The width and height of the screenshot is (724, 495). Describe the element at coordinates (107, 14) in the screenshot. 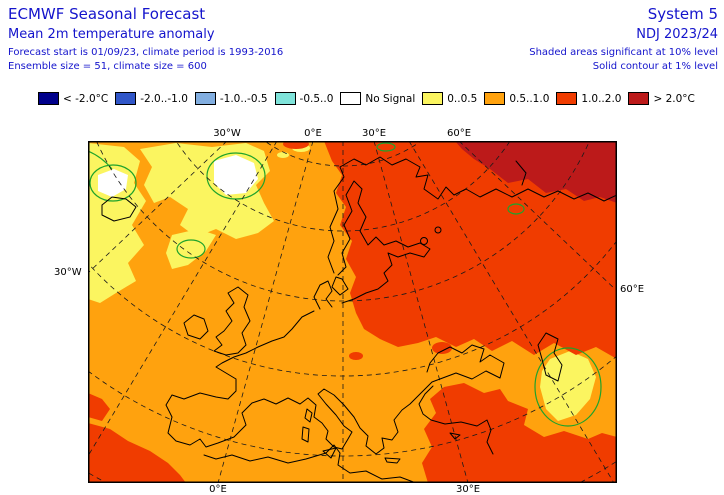

I see `page-title: ECMWF Seasonal Forecast` at that location.